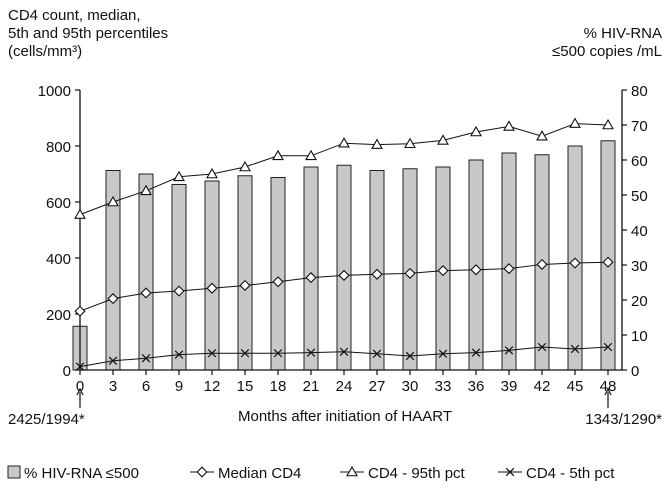 This screenshot has height=490, width=670. Describe the element at coordinates (639, 161) in the screenshot. I see `right-tick-label: 60` at that location.